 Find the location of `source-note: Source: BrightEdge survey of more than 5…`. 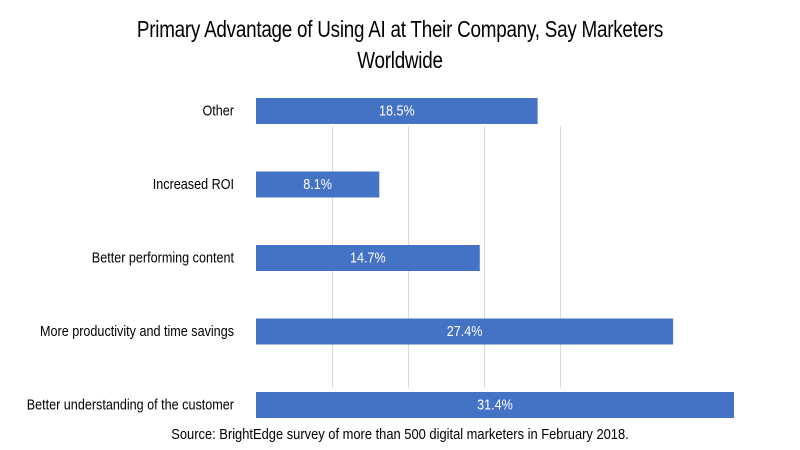

source-note: Source: BrightEdge survey of more than 5… is located at coordinates (400, 434).